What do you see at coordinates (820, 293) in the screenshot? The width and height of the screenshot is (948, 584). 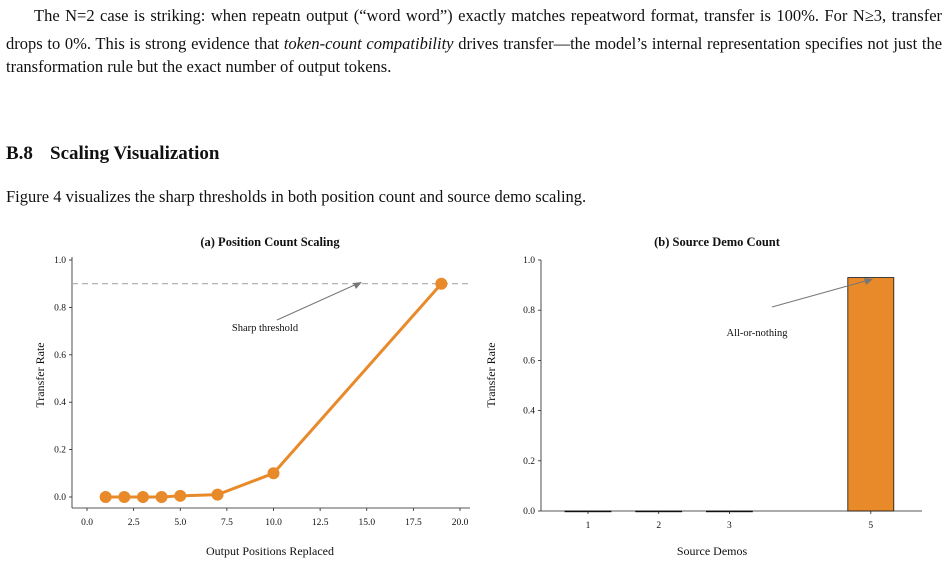 I see `chart-b-annotation-arrow` at bounding box center [820, 293].